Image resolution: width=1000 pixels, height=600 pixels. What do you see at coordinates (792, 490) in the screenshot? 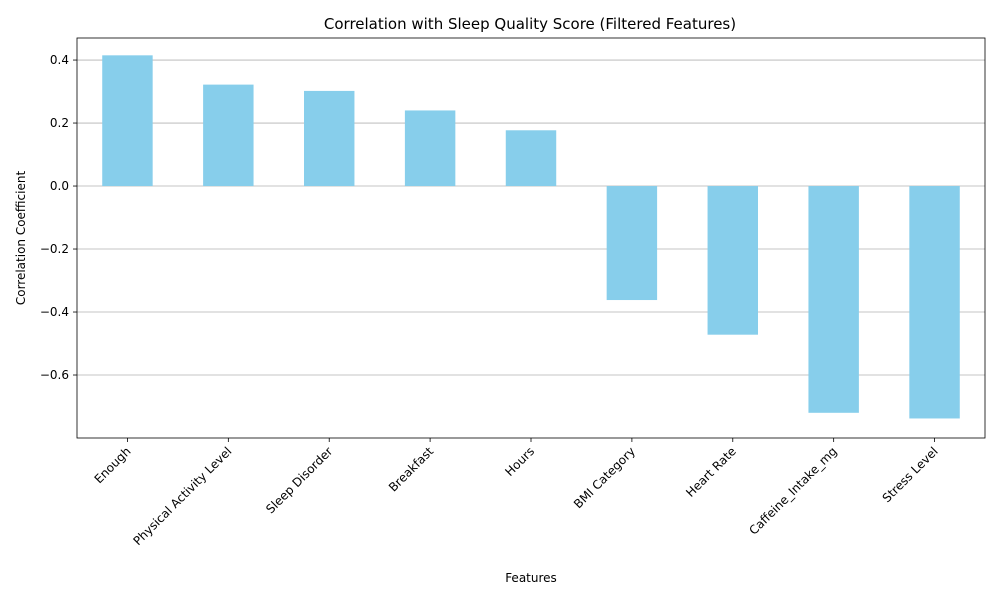
I see `x-tick-label: Caffeine_Intake_mg` at bounding box center [792, 490].